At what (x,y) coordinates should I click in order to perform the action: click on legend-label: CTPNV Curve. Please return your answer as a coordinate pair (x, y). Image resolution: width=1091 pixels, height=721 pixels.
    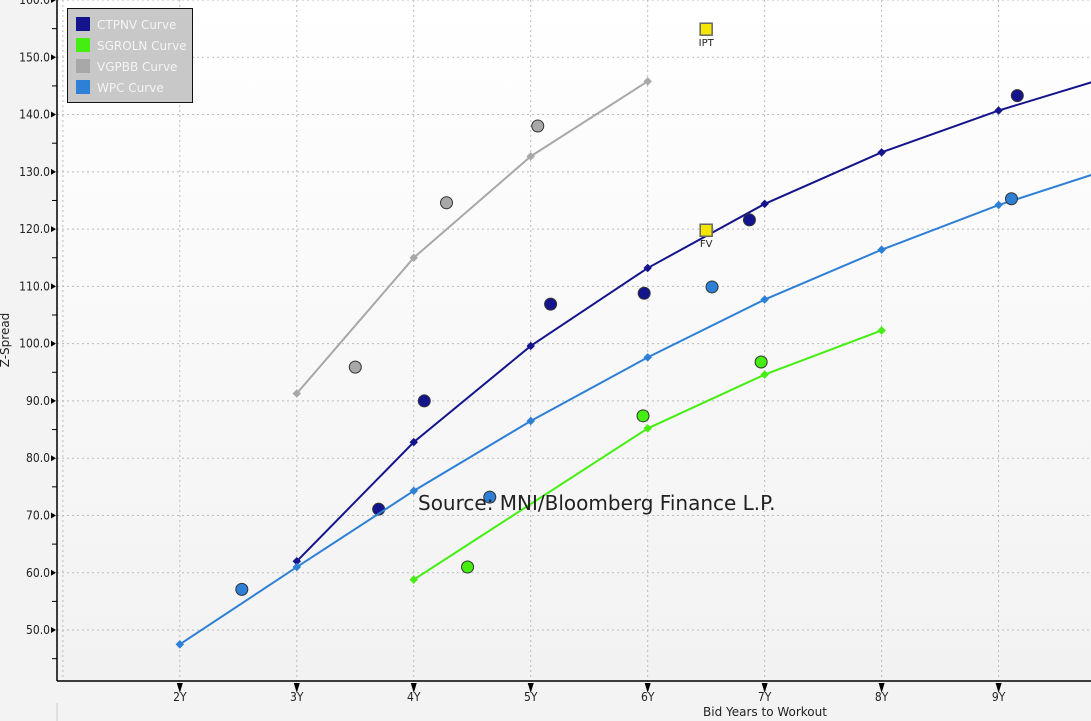
    Looking at the image, I should click on (136, 25).